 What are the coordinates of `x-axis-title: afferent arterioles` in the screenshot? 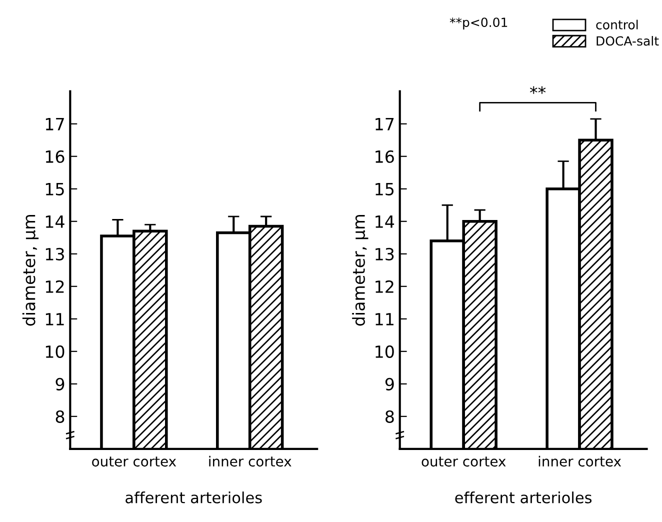 It's located at (194, 498).